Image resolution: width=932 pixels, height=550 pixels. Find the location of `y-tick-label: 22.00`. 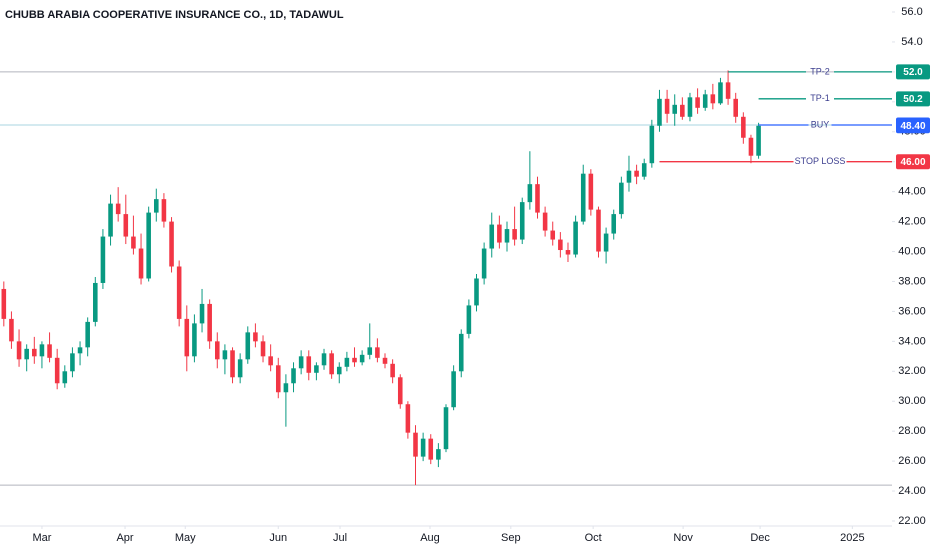

y-tick-label: 22.00 is located at coordinates (912, 521).